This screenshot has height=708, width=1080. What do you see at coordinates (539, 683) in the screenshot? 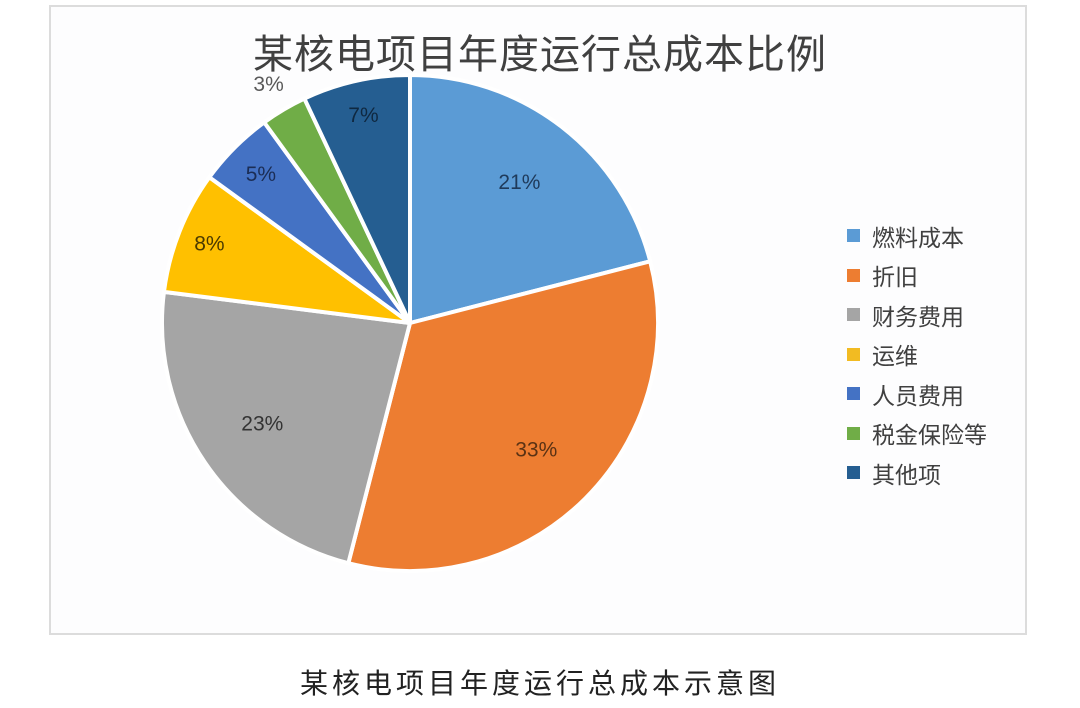
I see `figure-caption: 某核电项目年度运行总成本示意图` at bounding box center [539, 683].